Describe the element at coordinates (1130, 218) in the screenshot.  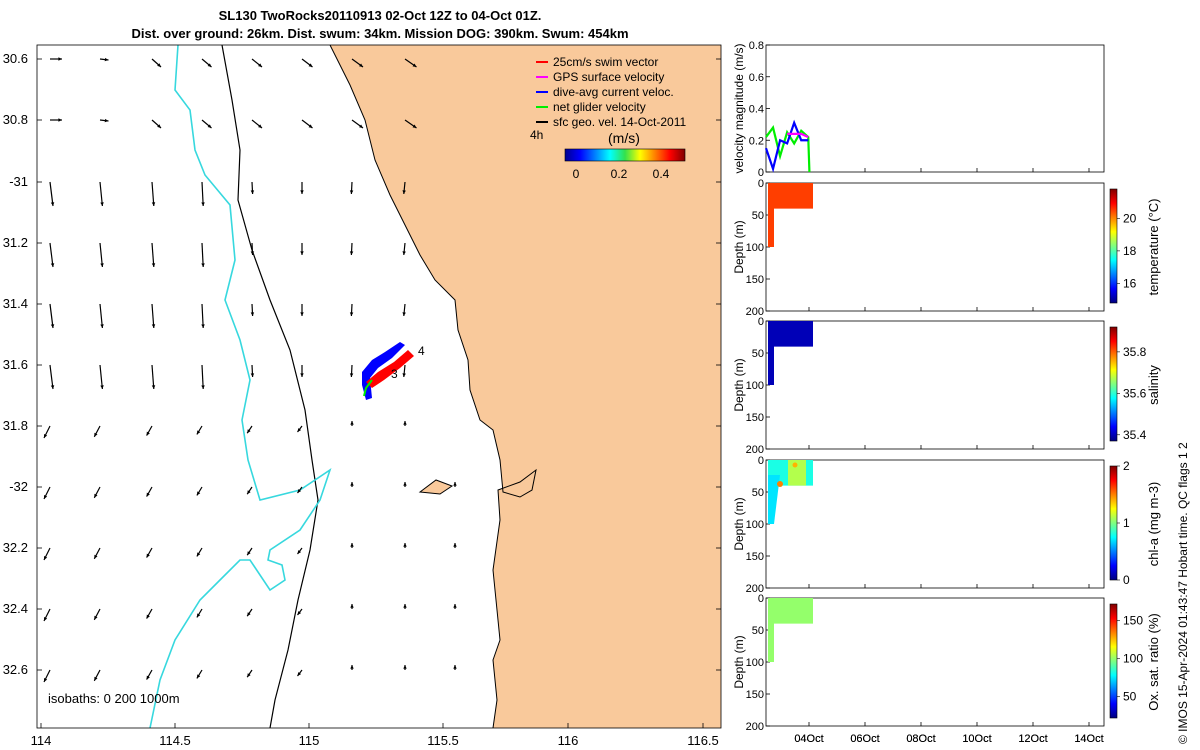
I see `colorbar-tick-label: 20` at that location.